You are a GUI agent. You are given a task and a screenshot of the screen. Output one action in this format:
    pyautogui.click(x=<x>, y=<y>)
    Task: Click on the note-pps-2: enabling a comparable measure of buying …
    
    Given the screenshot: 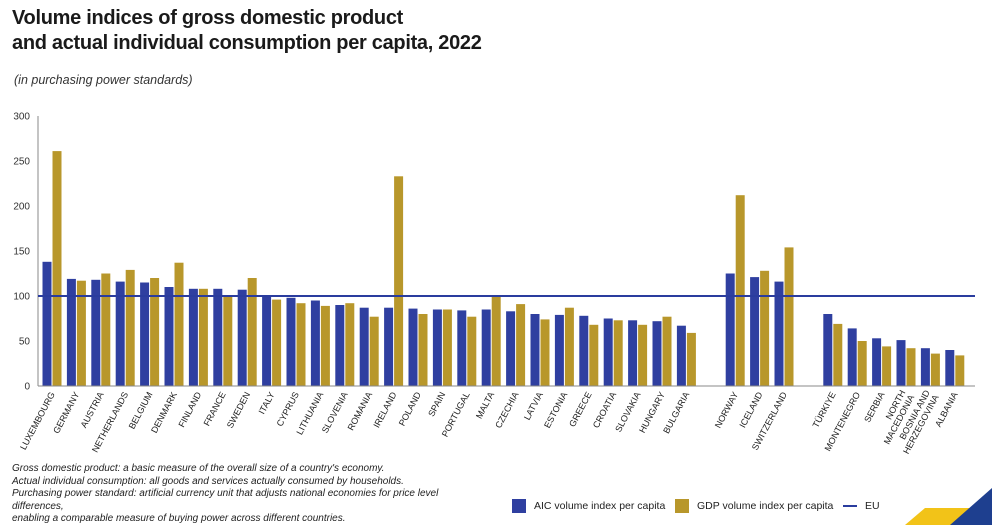 What is the action you would take?
    pyautogui.click(x=179, y=518)
    